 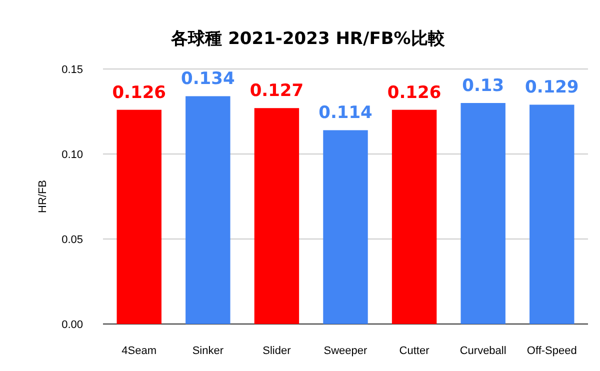 I want to click on x-tick-label: Cutter, so click(x=414, y=351).